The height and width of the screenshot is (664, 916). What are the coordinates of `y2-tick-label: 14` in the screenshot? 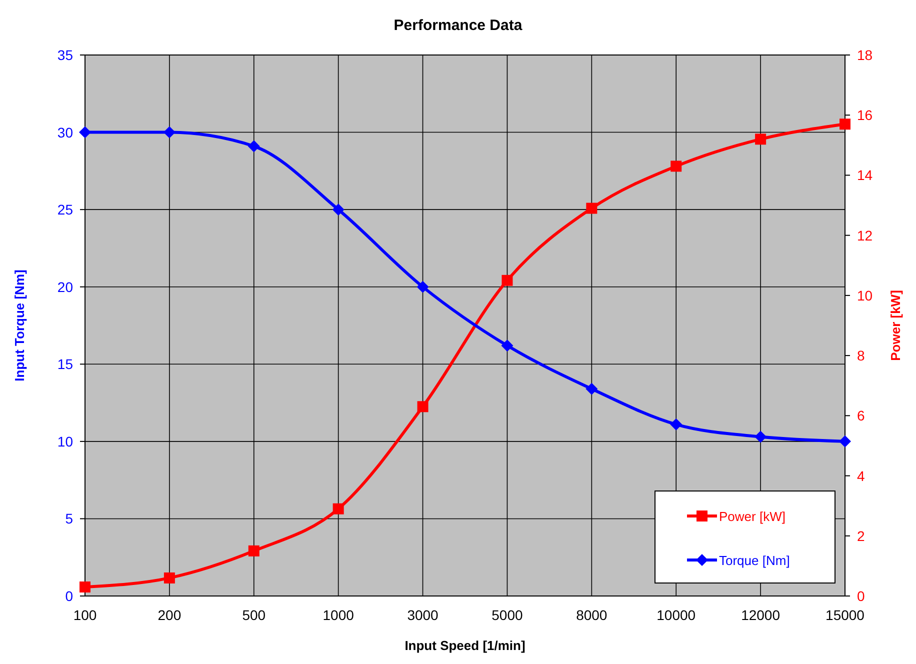 It's located at (865, 175).